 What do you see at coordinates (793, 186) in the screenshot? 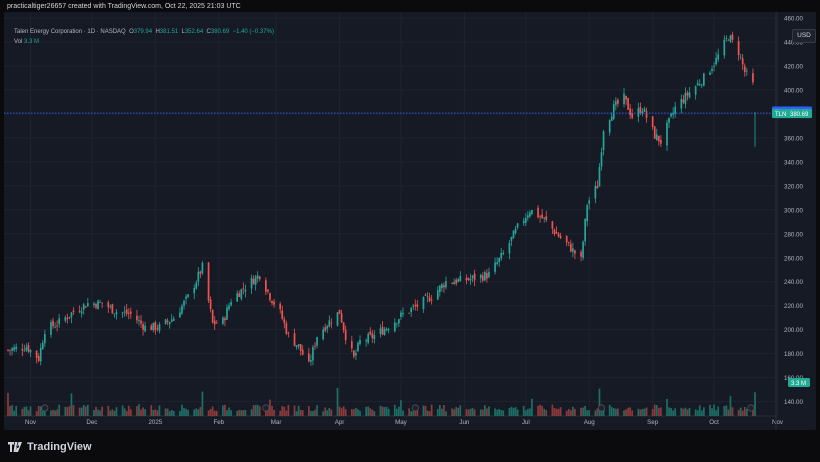
I see `y-tick-label: 320.00` at bounding box center [793, 186].